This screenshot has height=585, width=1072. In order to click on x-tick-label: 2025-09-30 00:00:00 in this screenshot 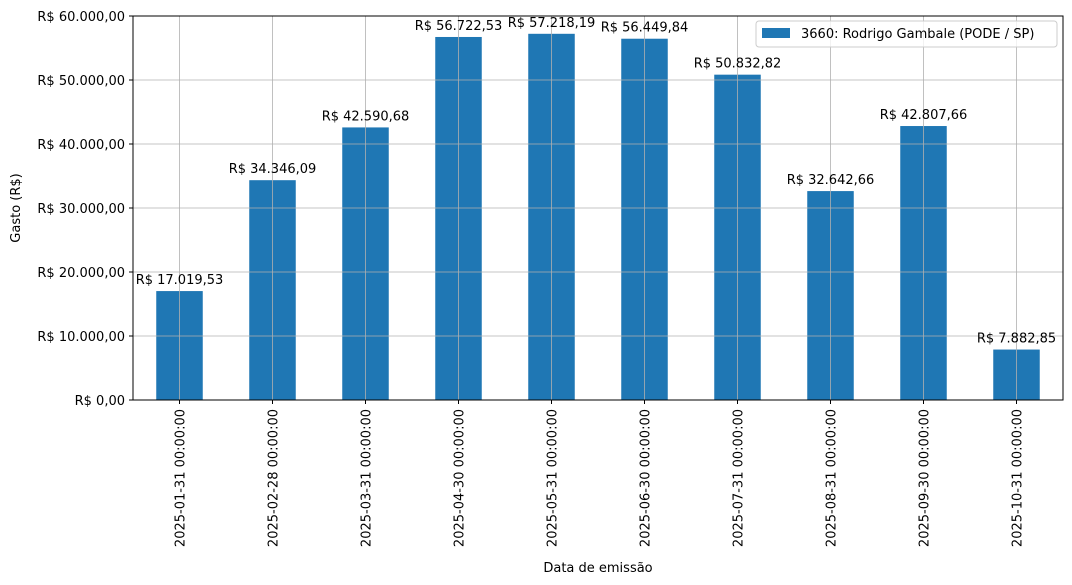, I will do `click(925, 478)`.